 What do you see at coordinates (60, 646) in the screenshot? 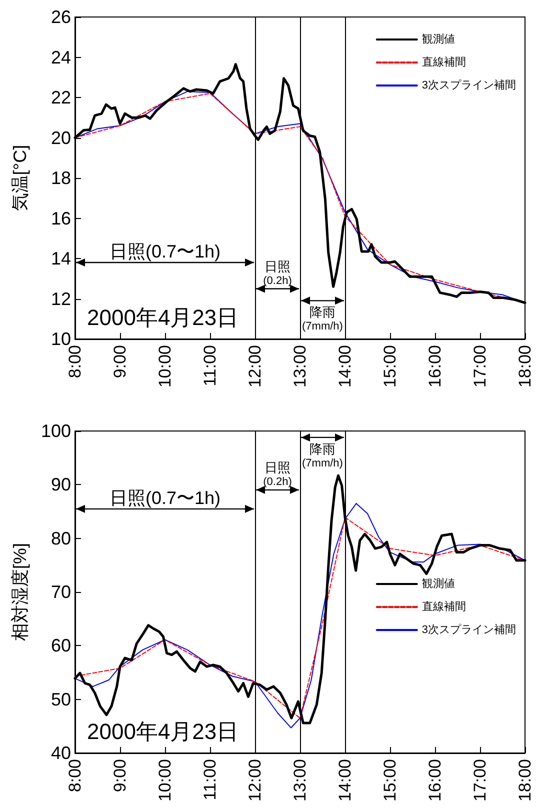
I see `y-tick-label: 60` at bounding box center [60, 646].